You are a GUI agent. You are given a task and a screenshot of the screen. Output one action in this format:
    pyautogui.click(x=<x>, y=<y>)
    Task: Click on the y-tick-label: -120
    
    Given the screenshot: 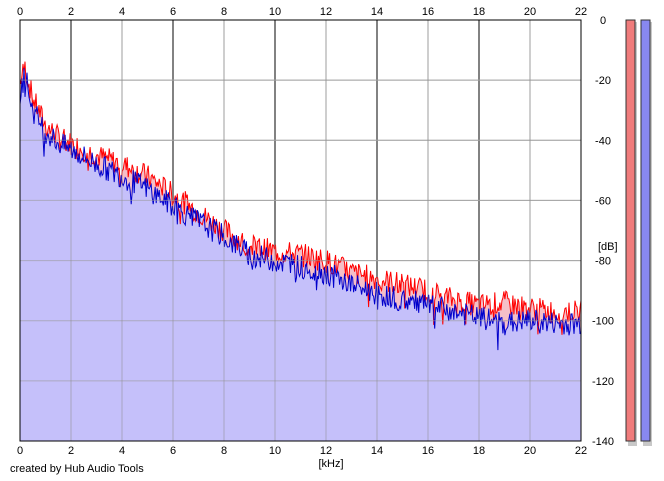 What is the action you would take?
    pyautogui.click(x=603, y=382)
    